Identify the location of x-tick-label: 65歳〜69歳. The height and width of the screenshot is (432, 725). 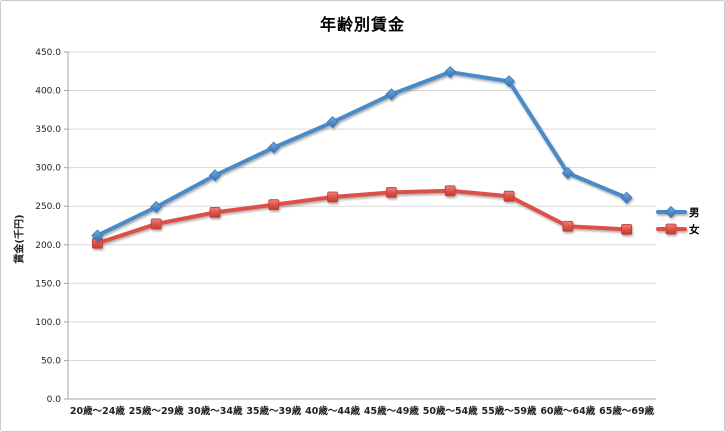
(626, 411).